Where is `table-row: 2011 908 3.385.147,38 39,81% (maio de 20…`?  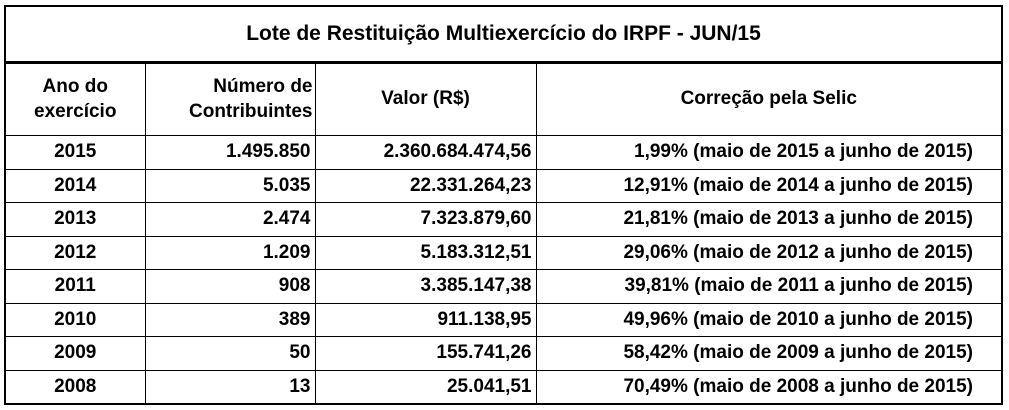 table-row: 2011 908 3.385.147,38 39,81% (maio de 20… is located at coordinates (503, 286).